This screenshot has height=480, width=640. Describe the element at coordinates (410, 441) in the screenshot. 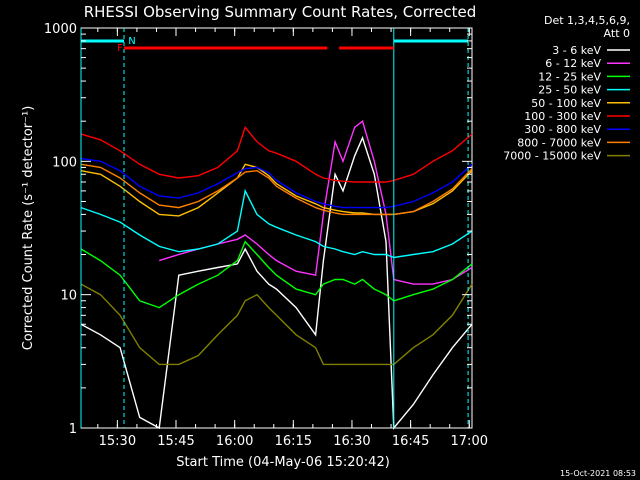

I see `x-tick-label: 16:45` at that location.